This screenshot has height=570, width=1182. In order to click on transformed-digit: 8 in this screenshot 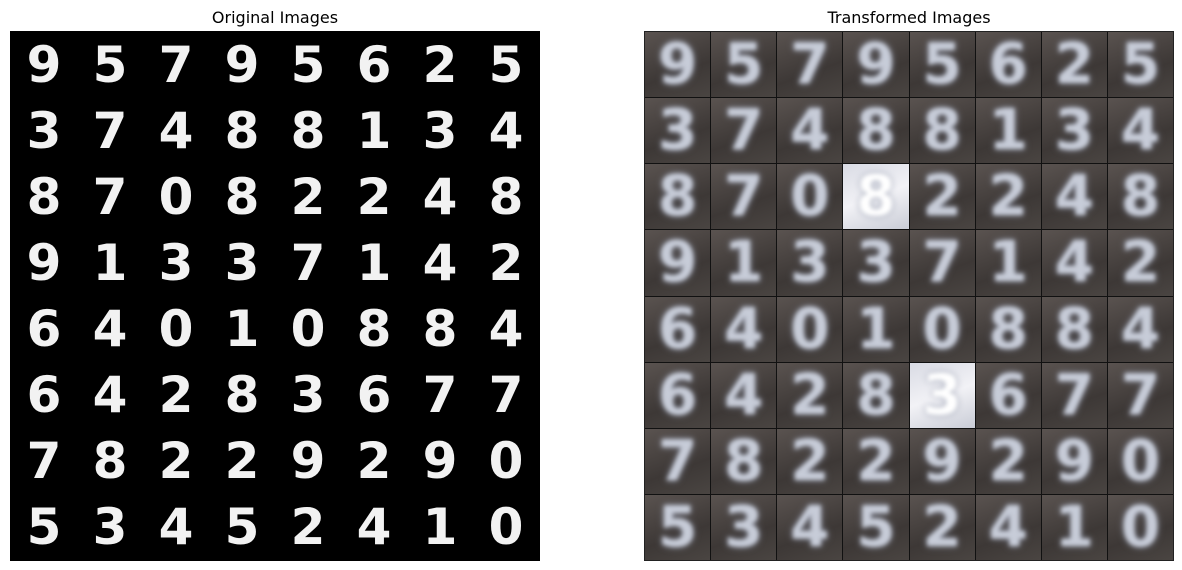, I will do `click(942, 131)`.